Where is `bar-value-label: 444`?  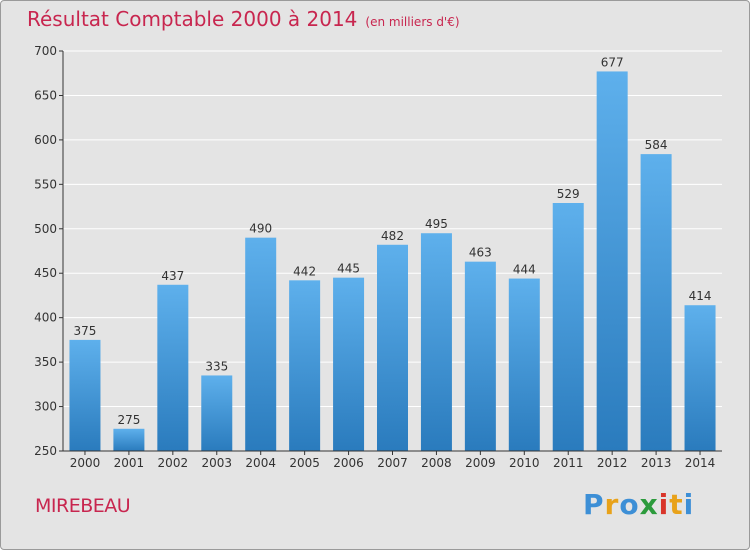 bar-value-label: 444 is located at coordinates (524, 270).